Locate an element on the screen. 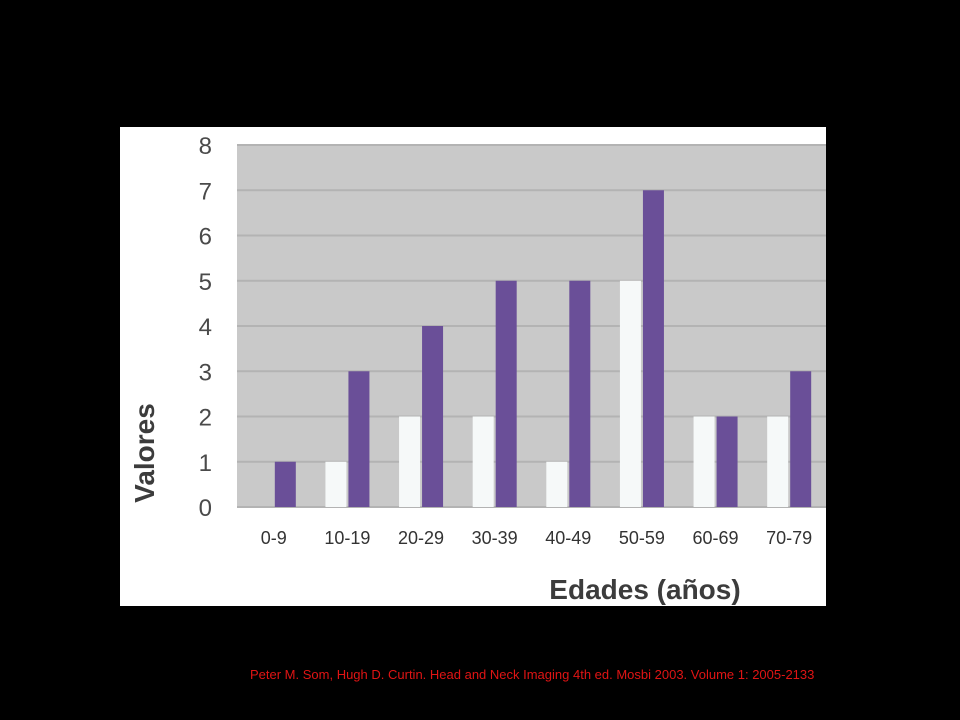 Image resolution: width=960 pixels, height=720 pixels. x-tick-label: 20-29 is located at coordinates (421, 538).